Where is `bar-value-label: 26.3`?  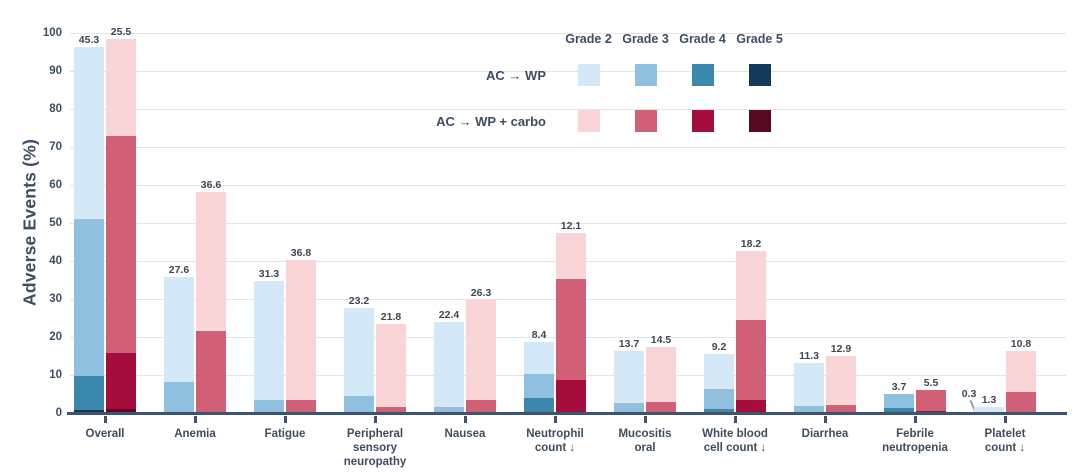 bar-value-label: 26.3 is located at coordinates (481, 293).